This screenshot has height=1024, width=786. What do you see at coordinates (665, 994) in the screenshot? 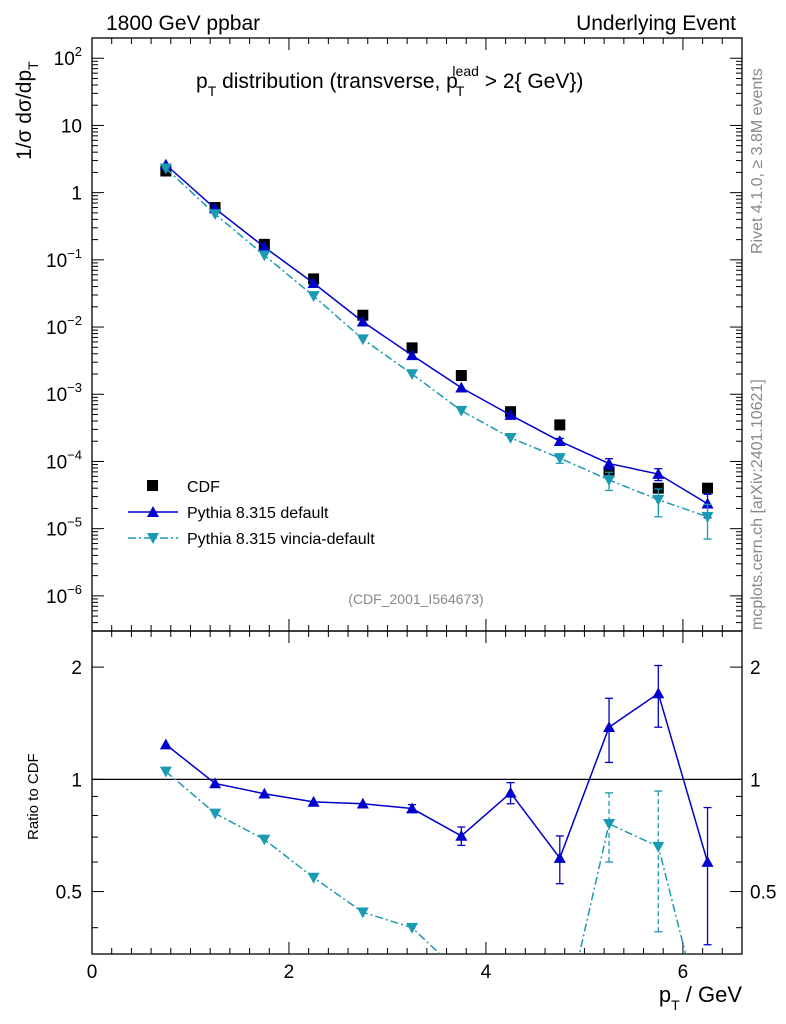
I see `xlabel-p: p` at bounding box center [665, 994].